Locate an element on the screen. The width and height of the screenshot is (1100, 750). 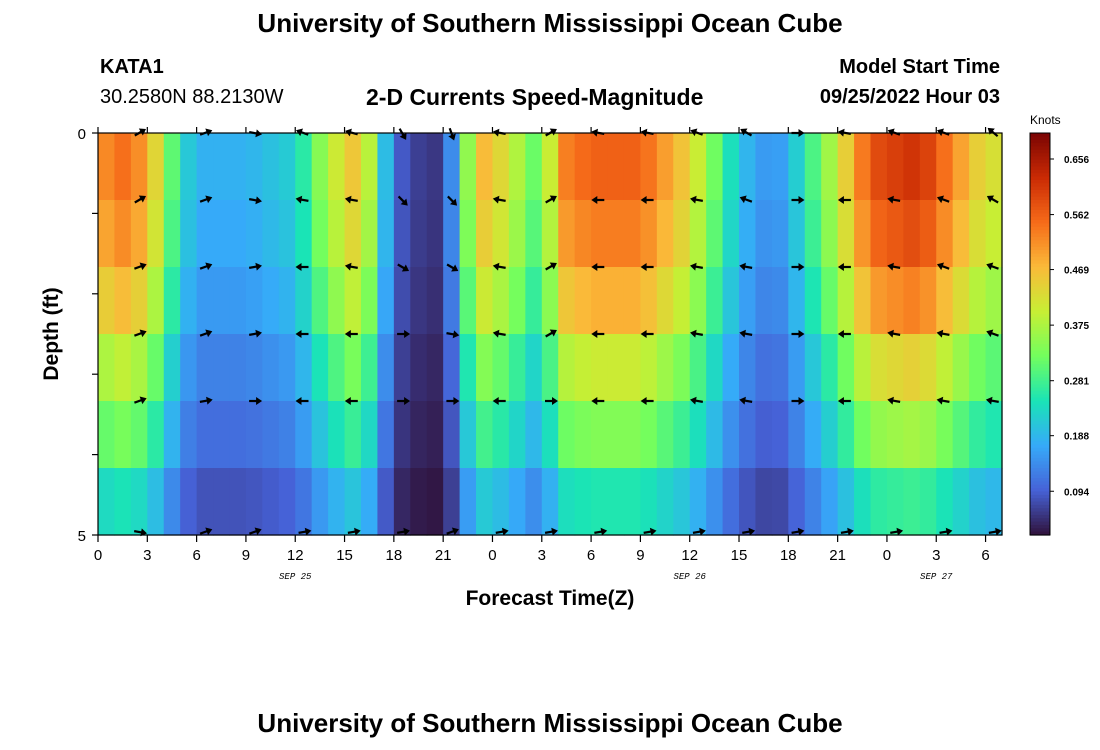
x-tick-label: 6 is located at coordinates (591, 555).